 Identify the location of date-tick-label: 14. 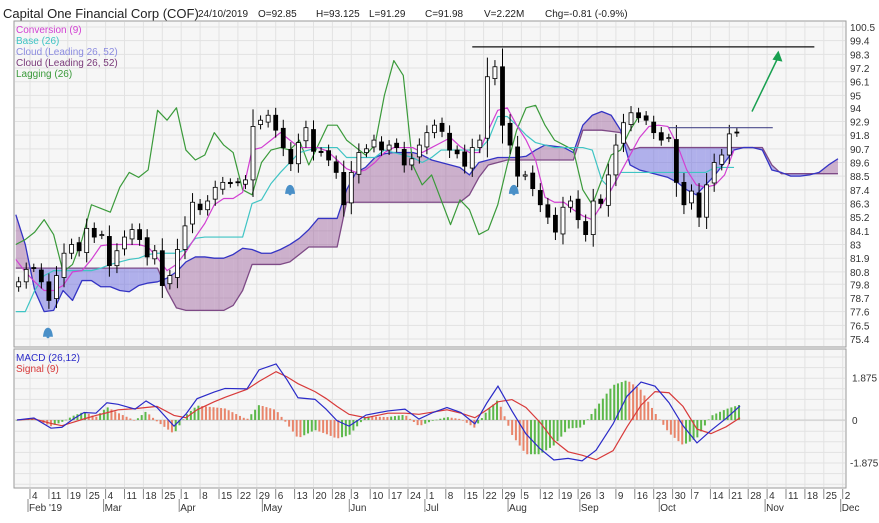
(718, 496).